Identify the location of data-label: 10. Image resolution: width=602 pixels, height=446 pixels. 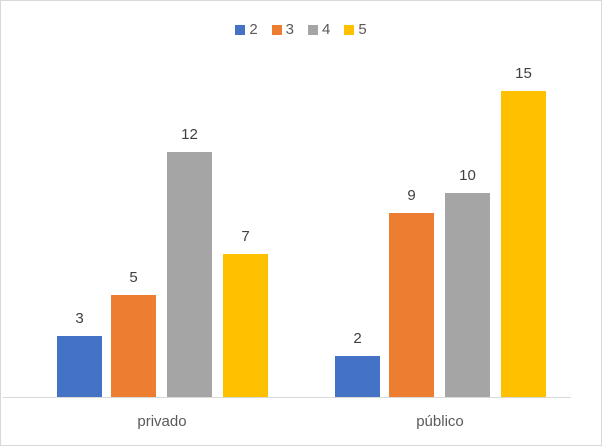
(467, 175).